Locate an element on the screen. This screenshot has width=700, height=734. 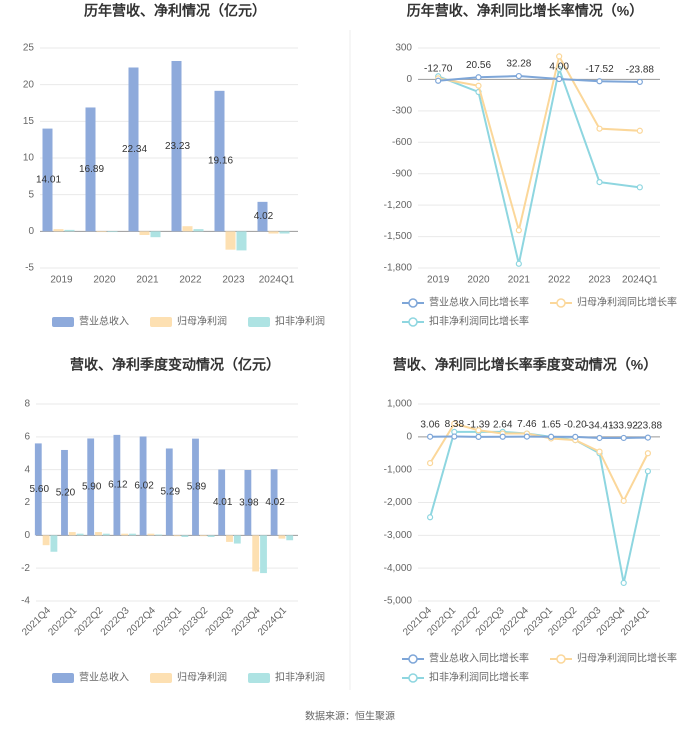
x-tick-label: 2019 is located at coordinates (438, 280).